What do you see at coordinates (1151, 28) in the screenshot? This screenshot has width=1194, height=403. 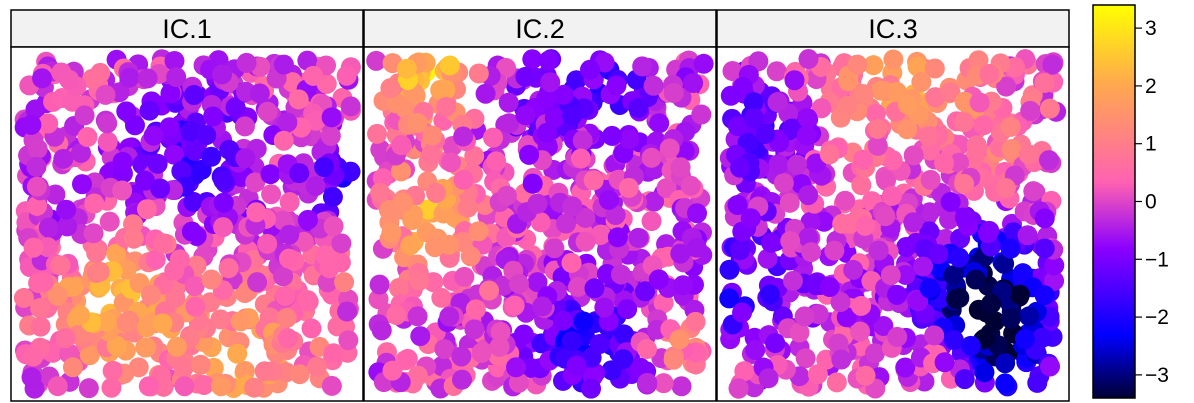 I see `colorbar-tick-label: 3` at bounding box center [1151, 28].